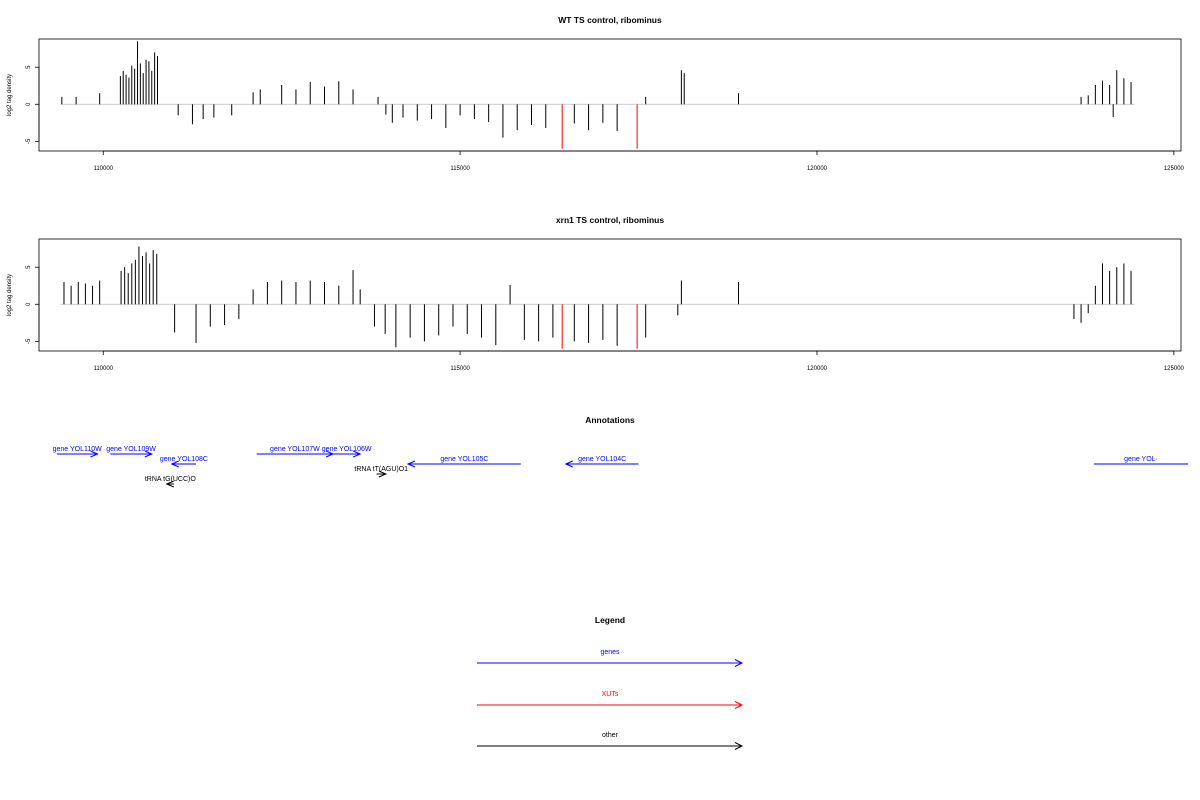  What do you see at coordinates (610, 20) in the screenshot?
I see `wt-panel-title: WT TS control, ribominus` at bounding box center [610, 20].